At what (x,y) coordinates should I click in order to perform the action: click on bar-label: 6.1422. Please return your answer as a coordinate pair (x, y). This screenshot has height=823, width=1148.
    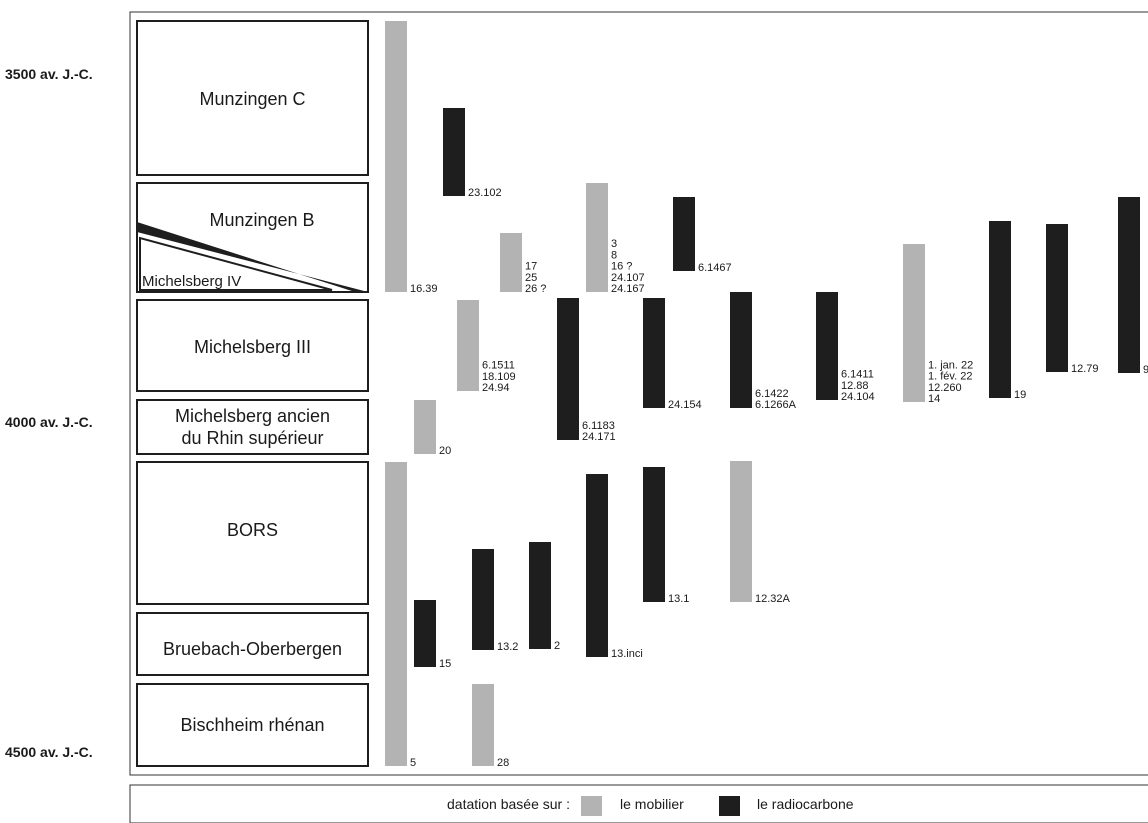
    Looking at the image, I should click on (772, 394).